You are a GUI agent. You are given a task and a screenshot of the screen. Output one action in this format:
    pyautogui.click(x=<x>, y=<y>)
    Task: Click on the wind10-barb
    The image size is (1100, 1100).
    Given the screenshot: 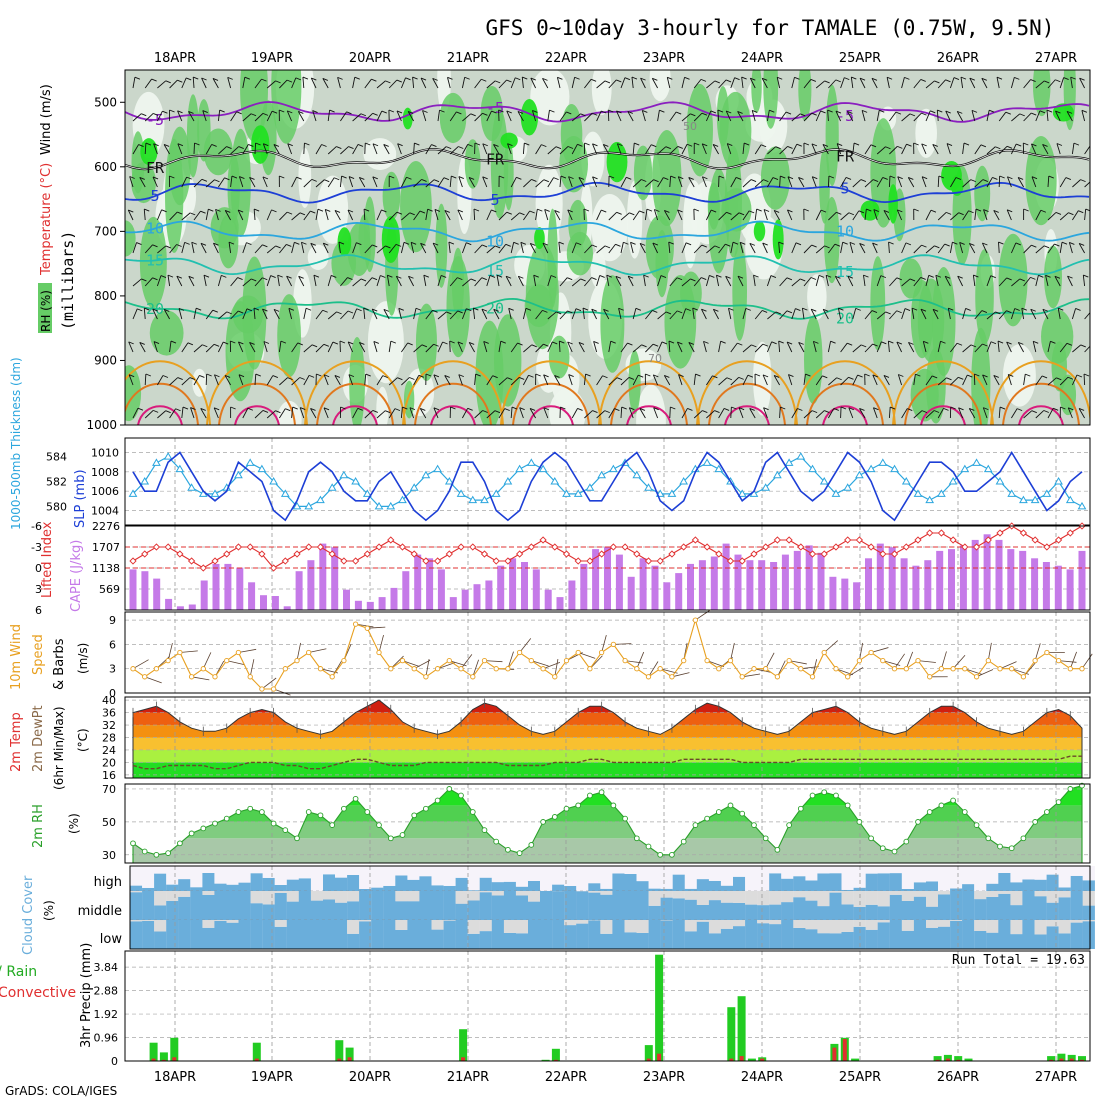 What is the action you would take?
    pyautogui.click(x=985, y=673)
    